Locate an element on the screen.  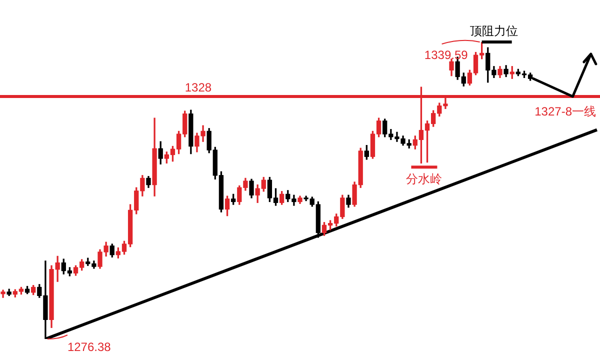
ref-line-label: 1328 is located at coordinates (198, 87).